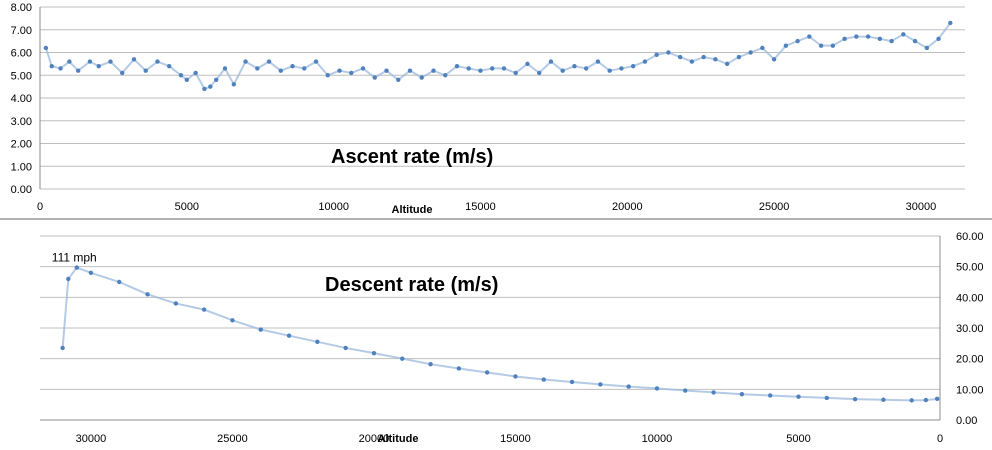  I want to click on descent-x-tick-label: 30000, so click(91, 439).